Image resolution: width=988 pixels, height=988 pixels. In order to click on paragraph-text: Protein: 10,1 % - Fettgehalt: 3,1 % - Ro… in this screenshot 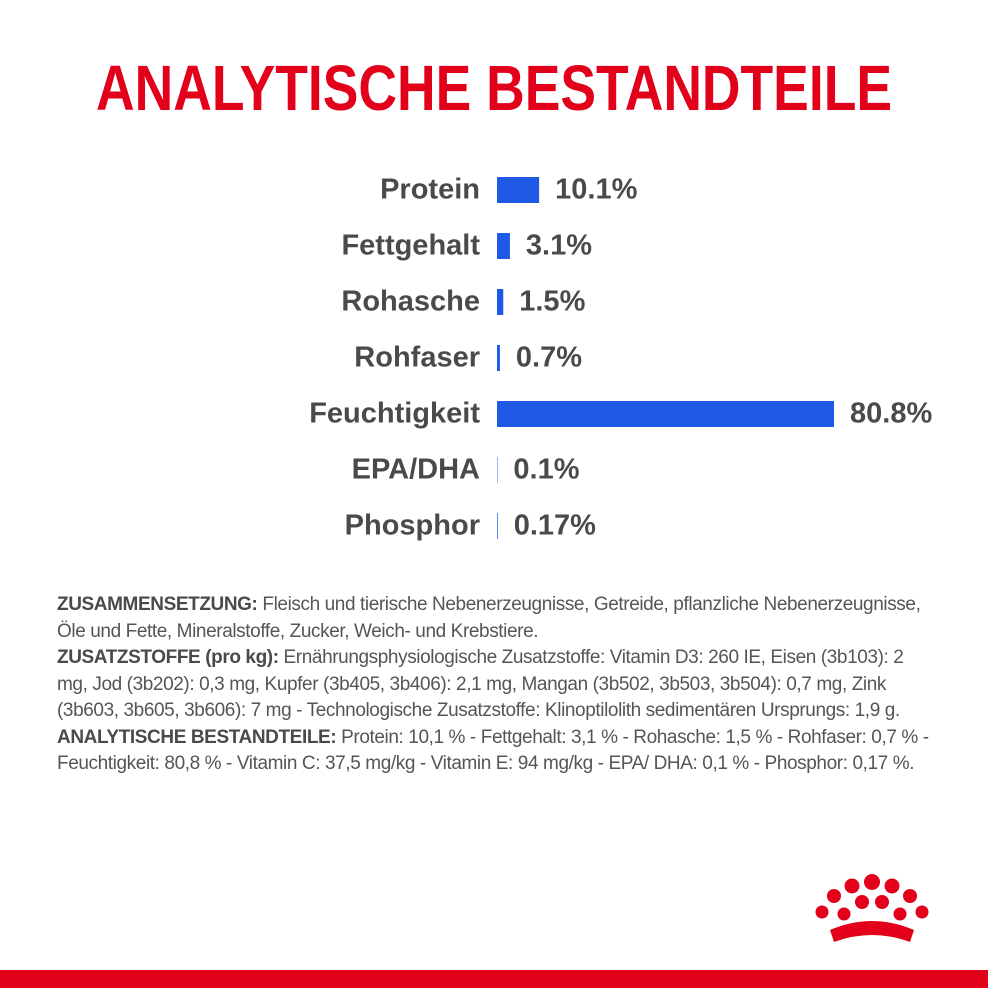, I will do `click(493, 750)`.